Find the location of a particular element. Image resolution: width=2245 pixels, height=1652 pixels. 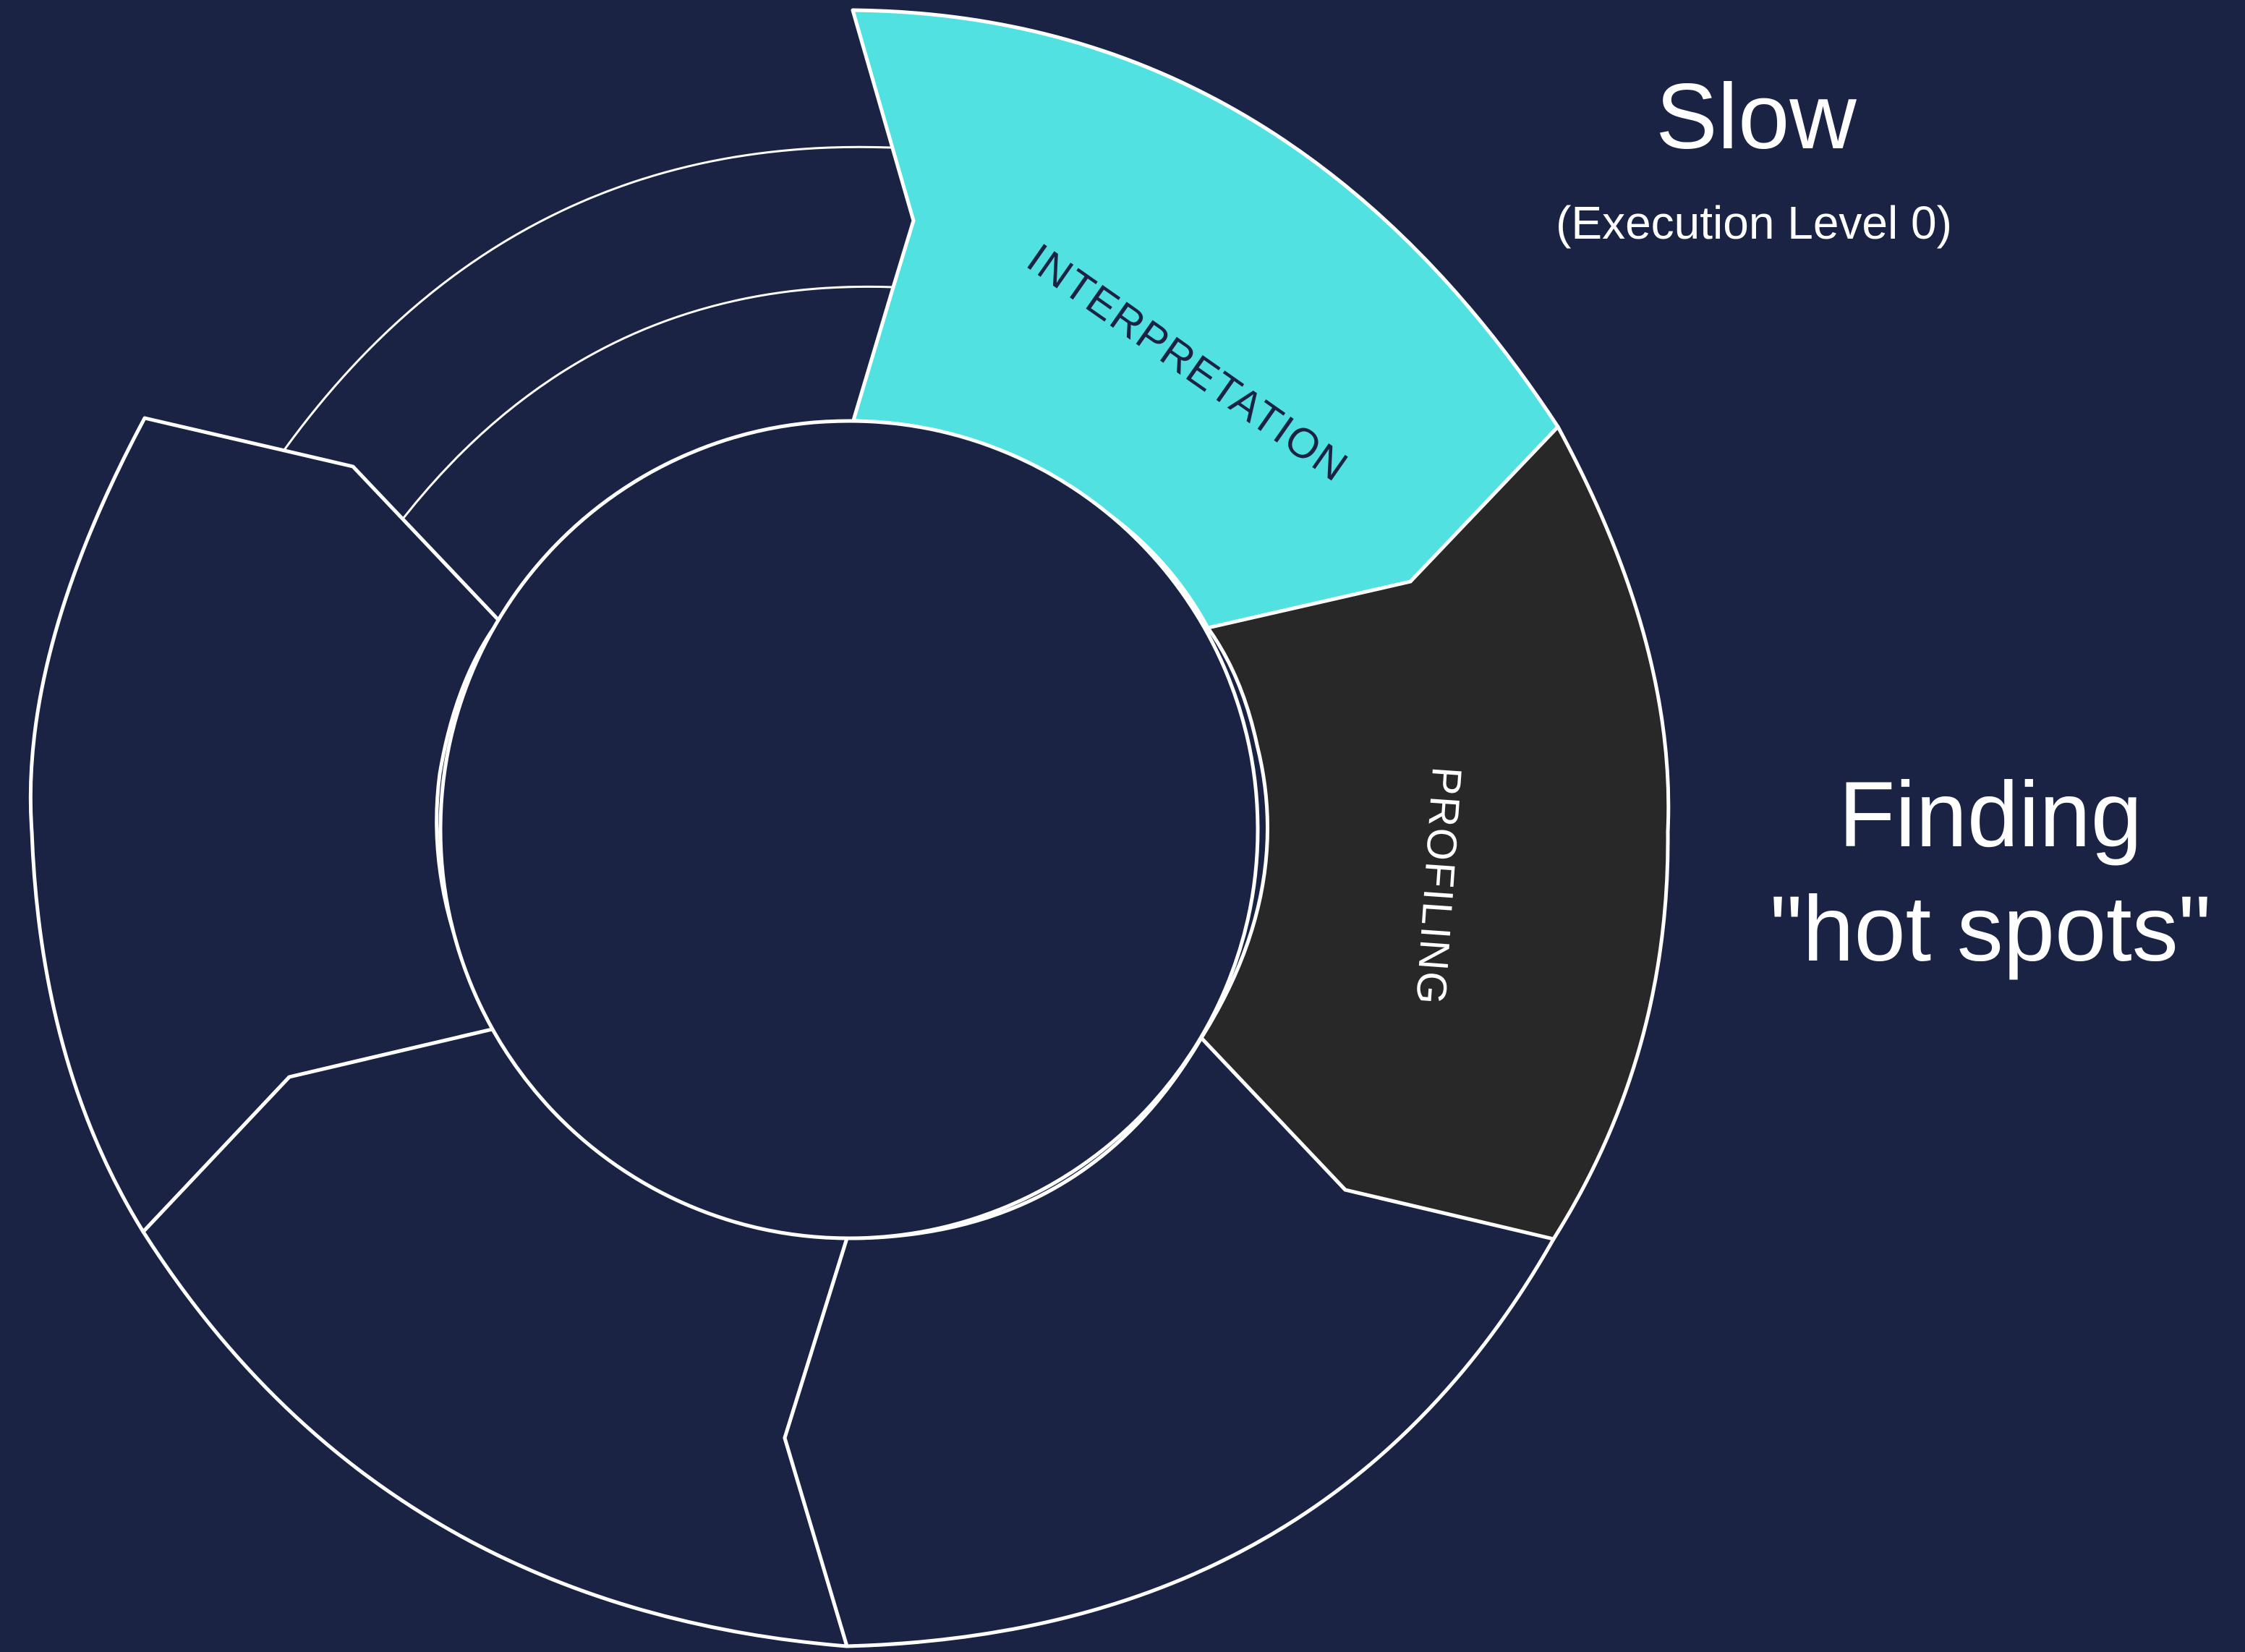

ghost-track-inner is located at coordinates (648, 402).